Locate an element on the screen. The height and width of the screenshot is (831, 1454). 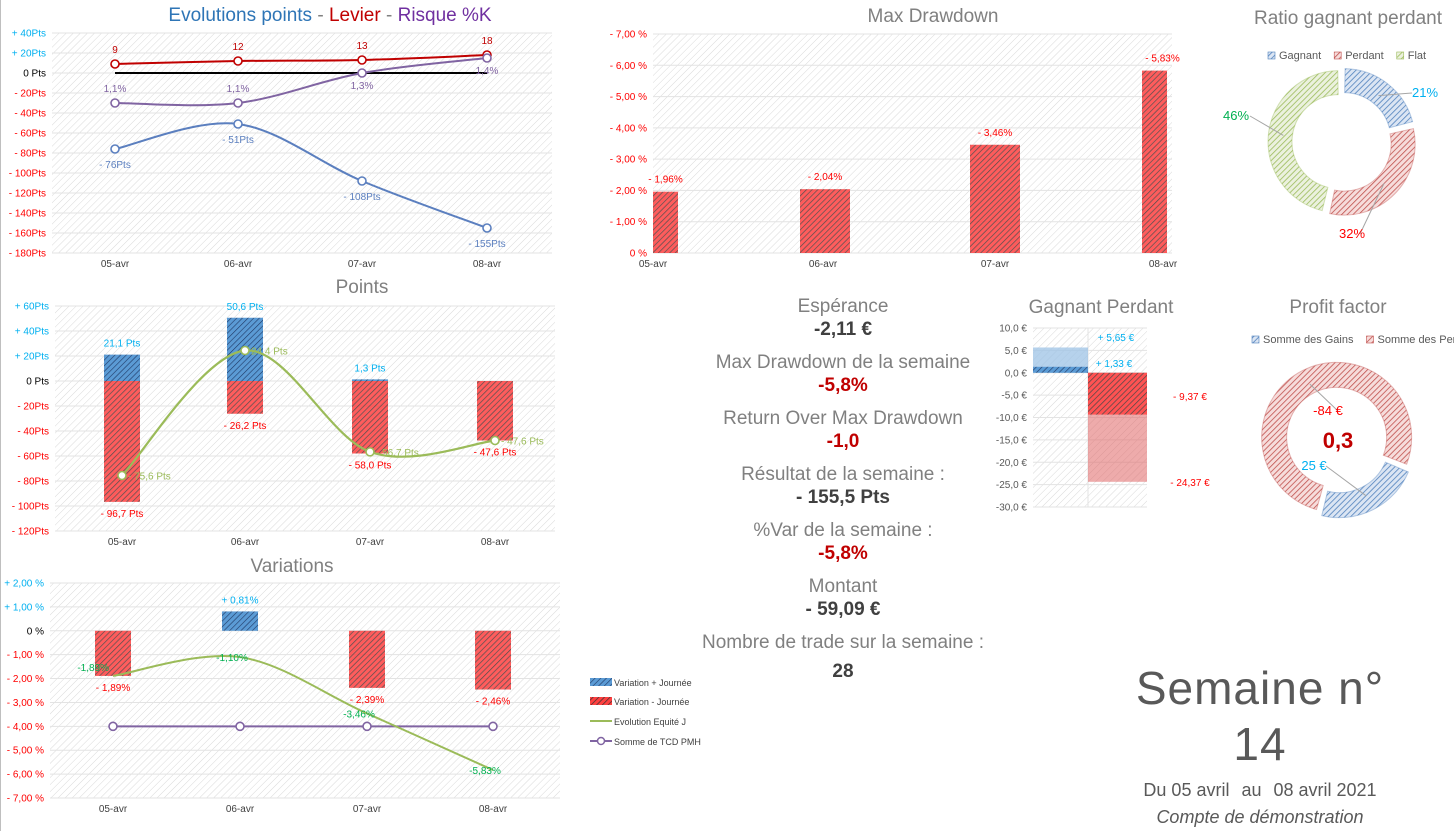
data-label-levier: 9 is located at coordinates (115, 50).